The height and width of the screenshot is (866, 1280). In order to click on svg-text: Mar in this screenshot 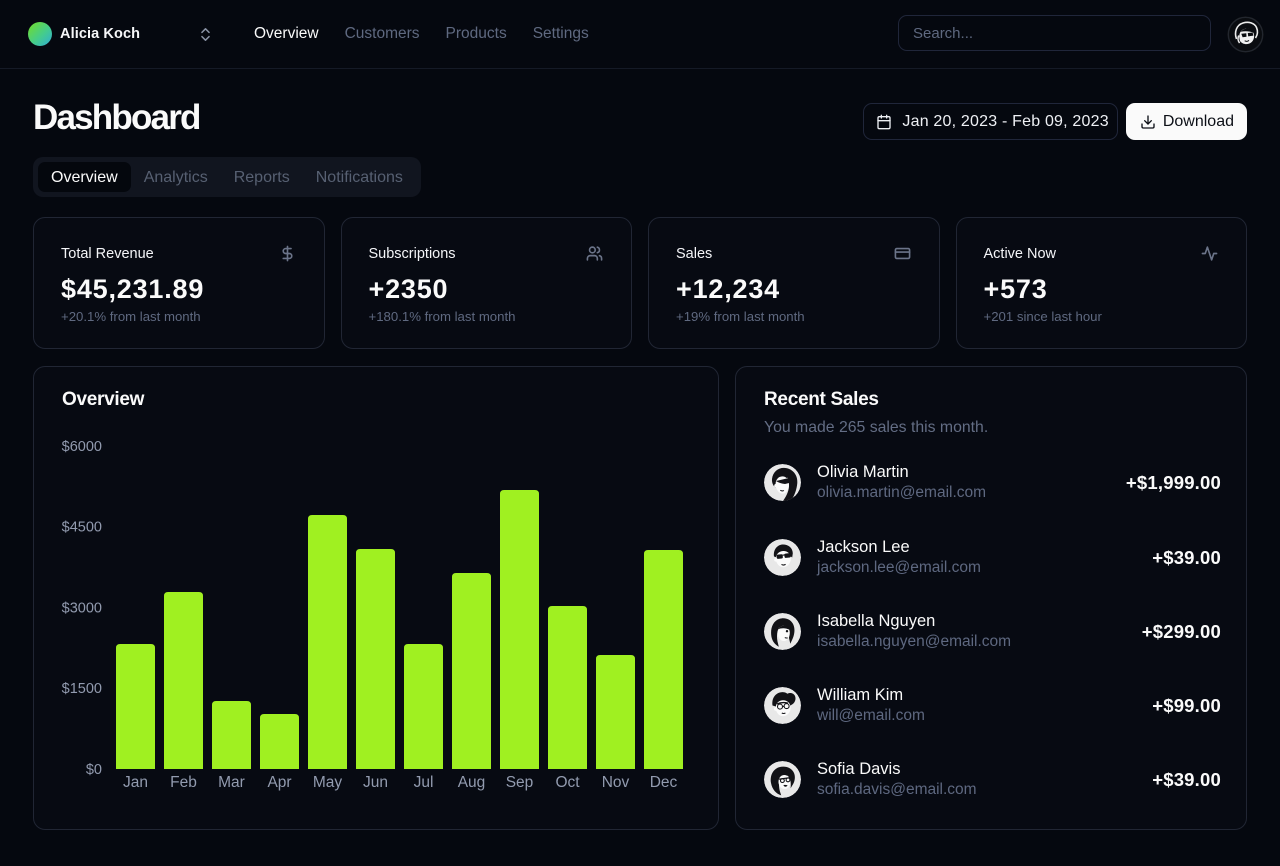, I will do `click(231, 782)`.